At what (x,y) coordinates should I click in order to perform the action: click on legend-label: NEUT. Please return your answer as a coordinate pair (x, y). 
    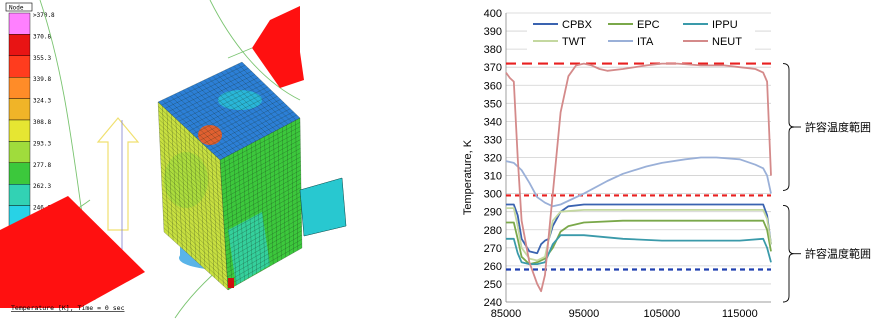
    Looking at the image, I should click on (727, 42).